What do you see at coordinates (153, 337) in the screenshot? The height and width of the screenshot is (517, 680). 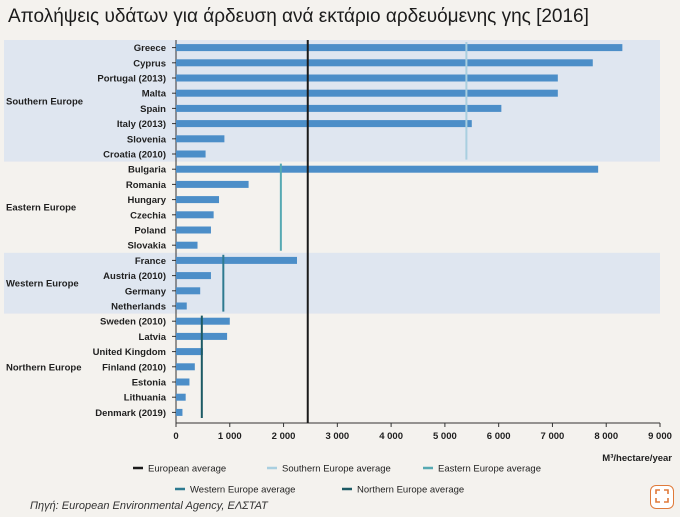 I see `category-label: Latvia` at bounding box center [153, 337].